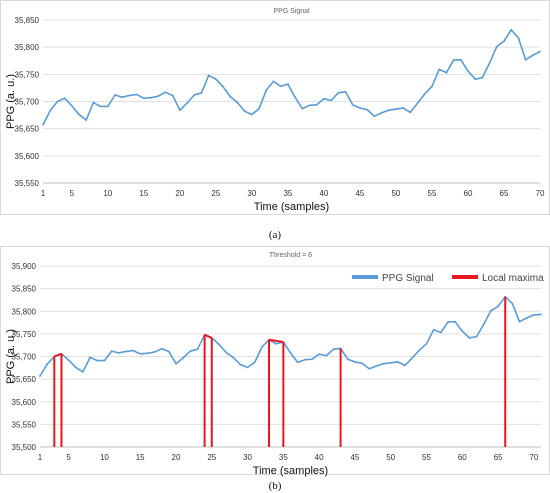 Image resolution: width=550 pixels, height=493 pixels. What do you see at coordinates (323, 193) in the screenshot?
I see `x-tick-label: 40` at bounding box center [323, 193].